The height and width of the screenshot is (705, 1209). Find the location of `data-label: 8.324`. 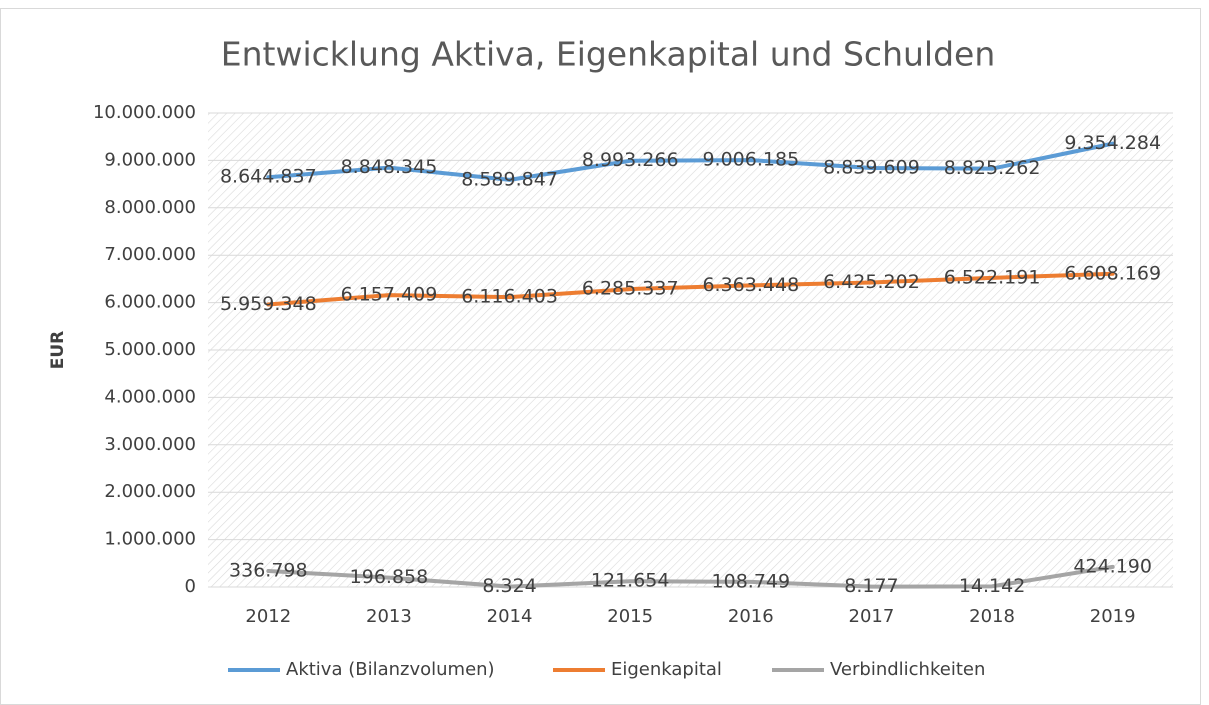

data-label: 8.324 is located at coordinates (509, 586).